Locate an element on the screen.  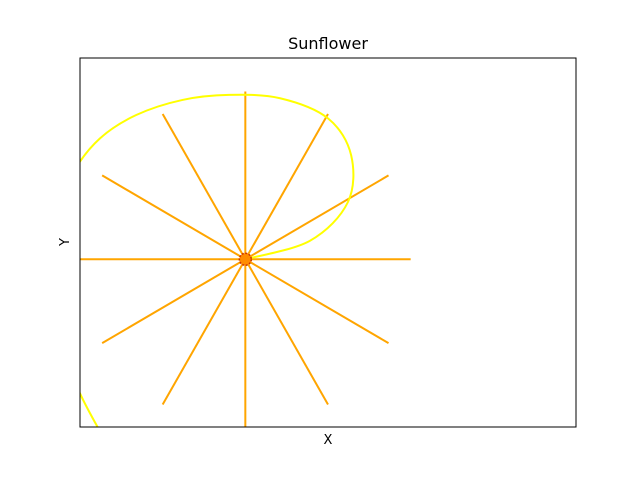
y-axis-label: Y is located at coordinates (65, 242).